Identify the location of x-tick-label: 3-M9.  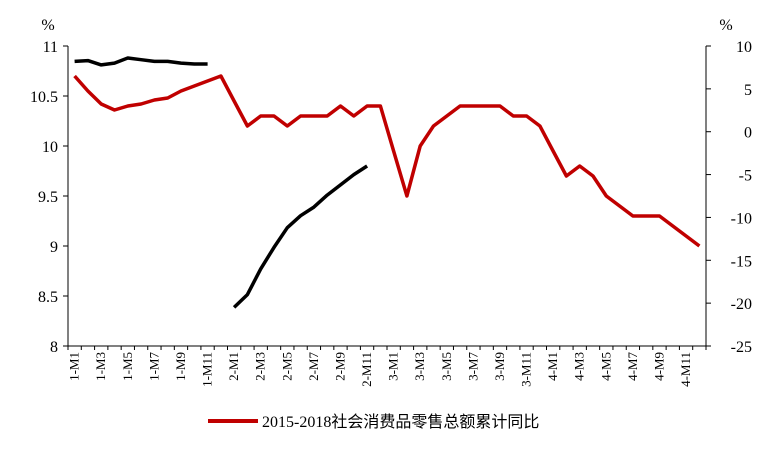
(499, 366).